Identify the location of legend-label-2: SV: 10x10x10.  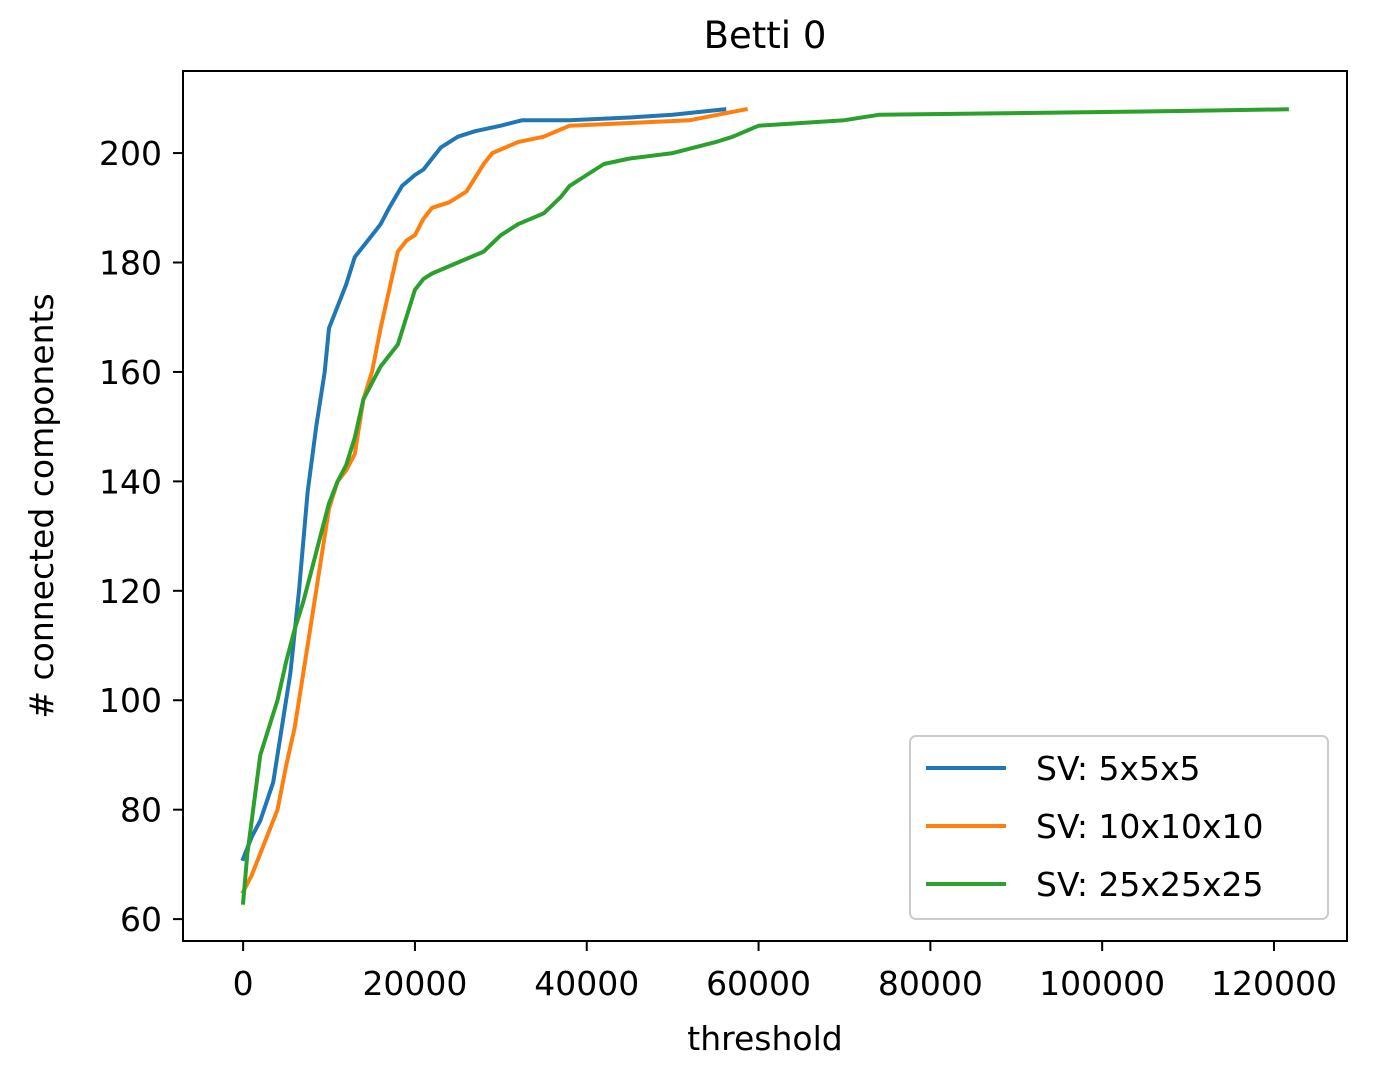
(1149, 826).